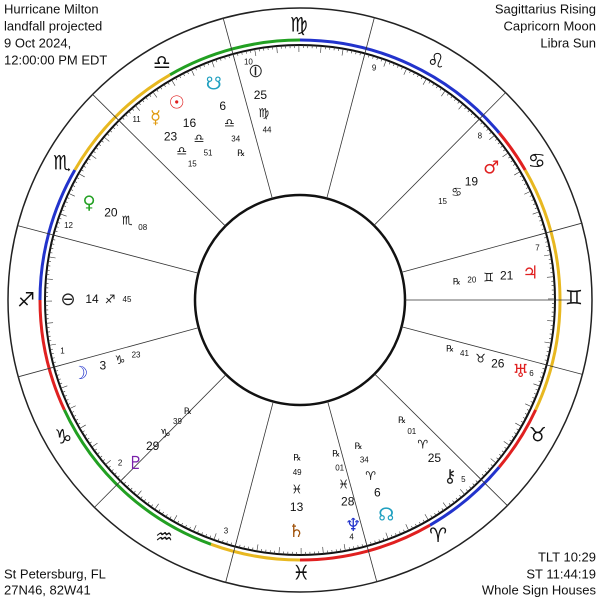  Describe the element at coordinates (435, 458) in the screenshot. I see `planet-degree: 25` at that location.